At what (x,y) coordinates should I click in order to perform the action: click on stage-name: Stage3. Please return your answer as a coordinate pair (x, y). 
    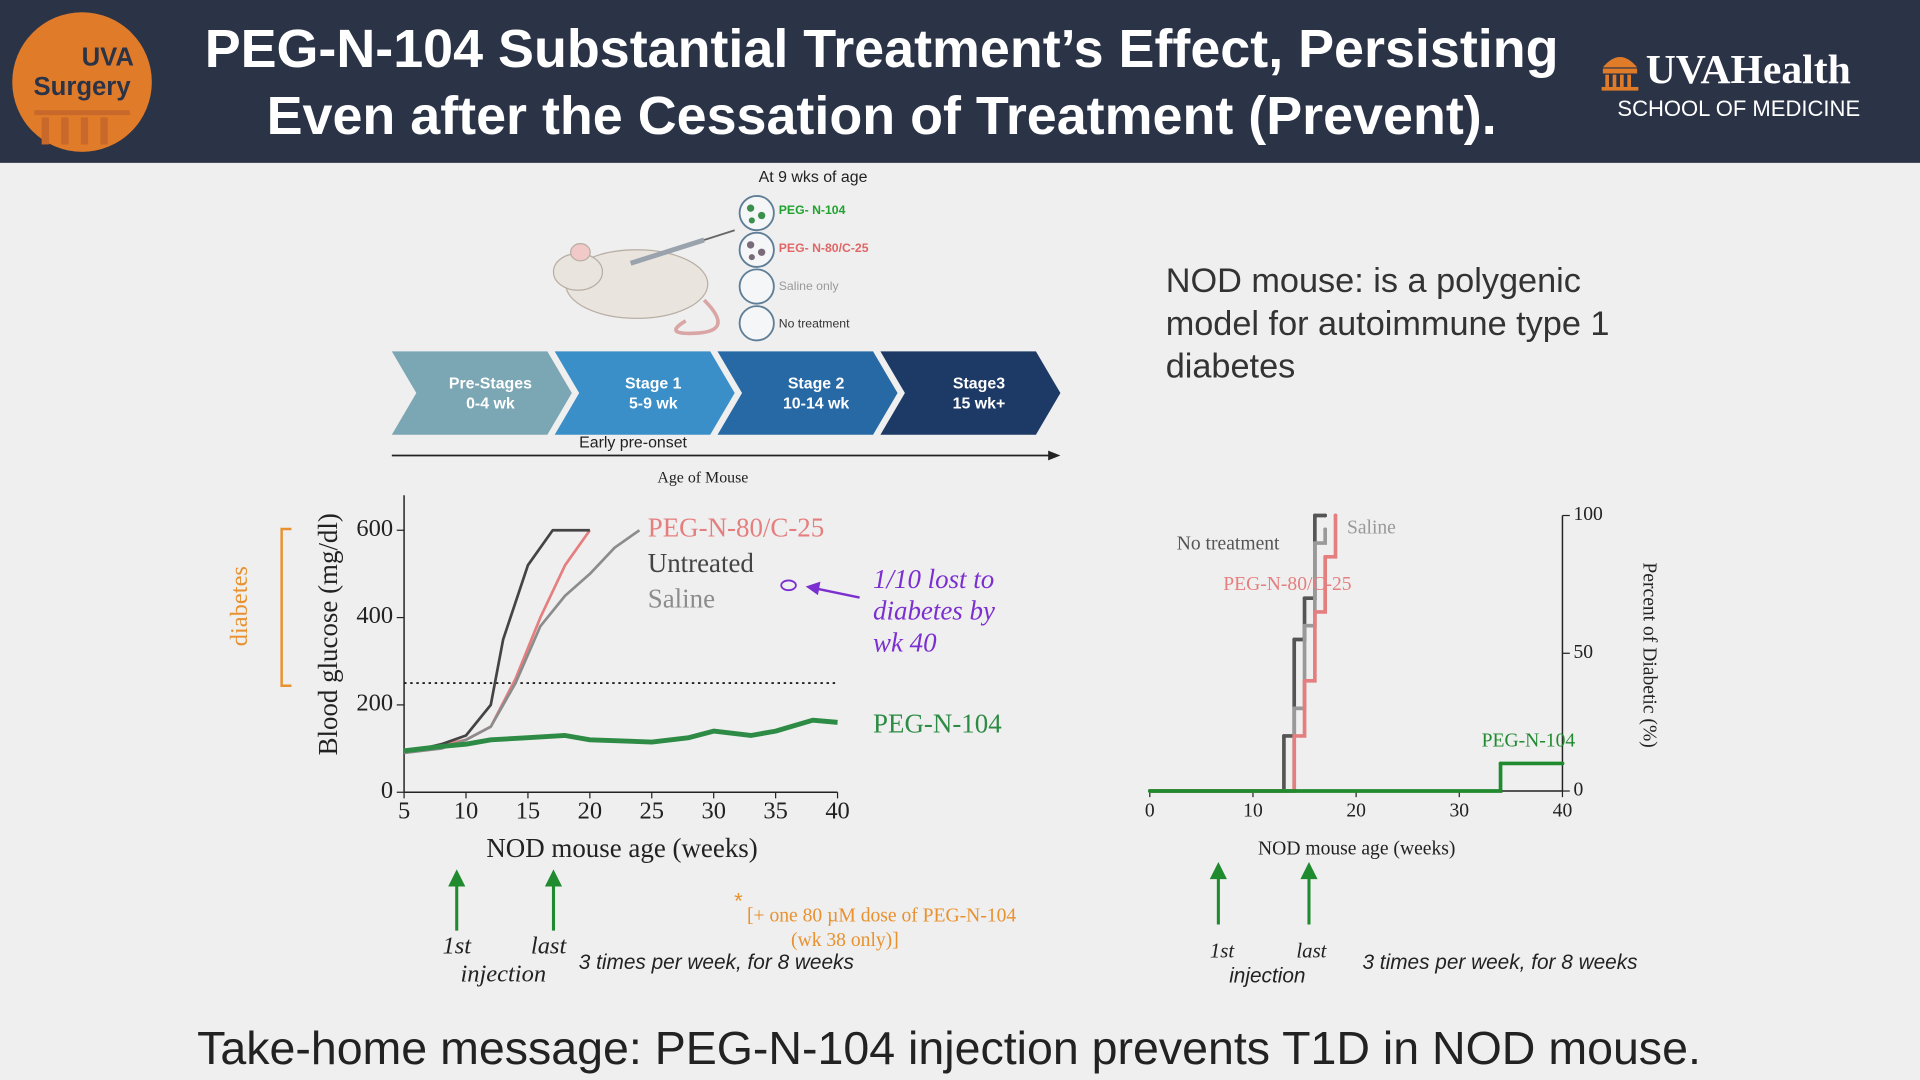
    Looking at the image, I should click on (979, 384).